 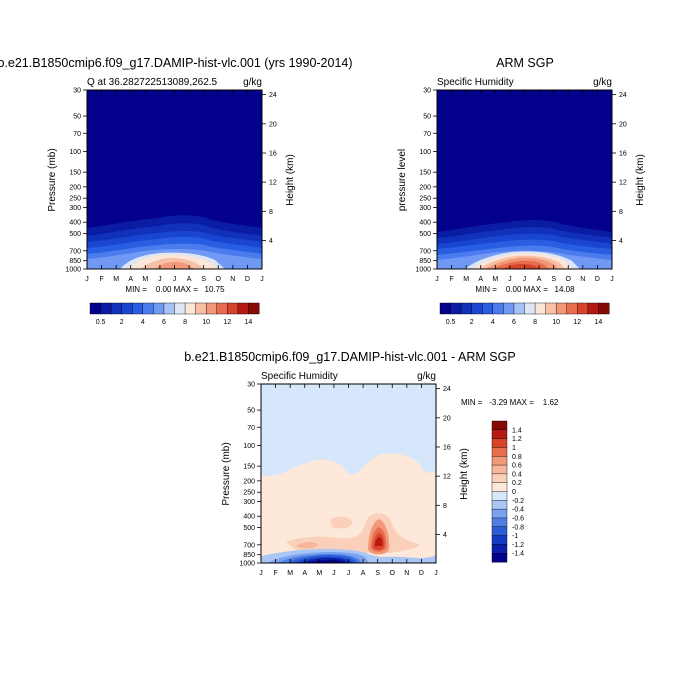 I want to click on colorbar: 0.5 2 4 6 8 10 12 14, so click(x=524, y=314).